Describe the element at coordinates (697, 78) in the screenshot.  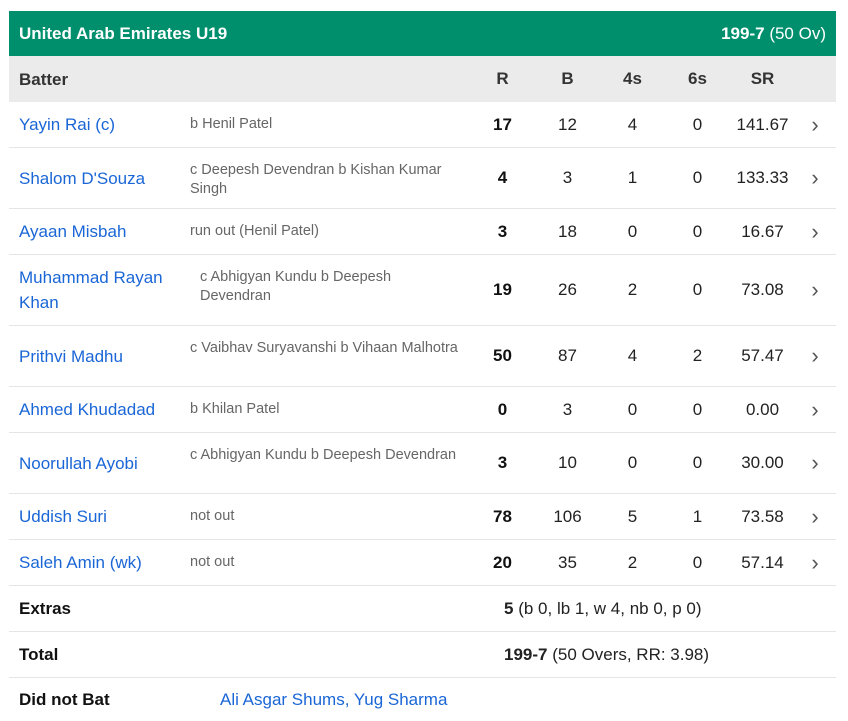
I see `col-sixes: 6s` at that location.